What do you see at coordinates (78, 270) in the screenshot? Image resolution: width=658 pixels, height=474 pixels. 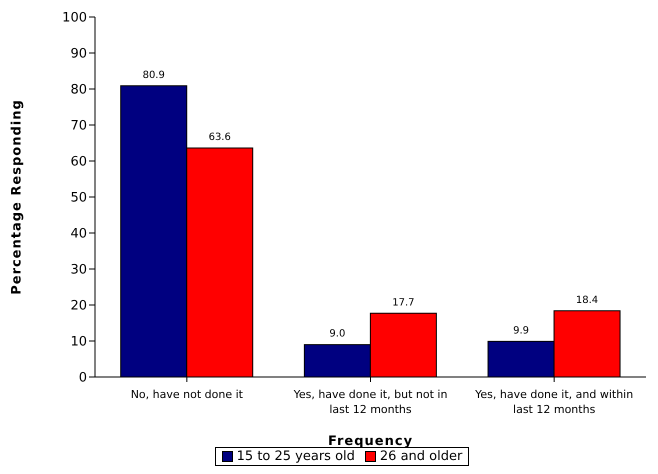 I see `y-tick-label: 30` at bounding box center [78, 270].